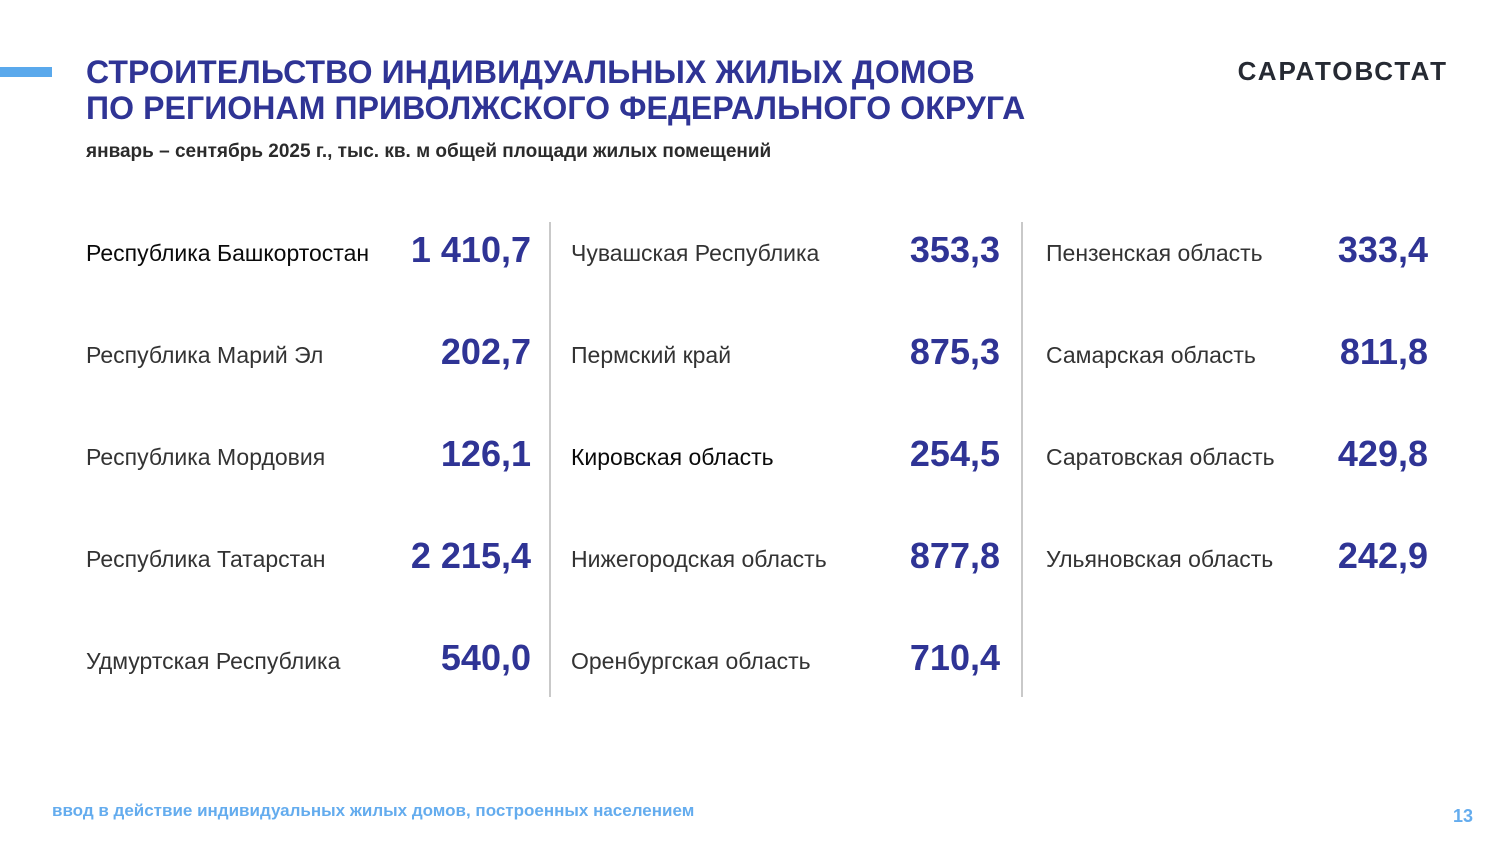 Image resolution: width=1500 pixels, height=844 pixels. What do you see at coordinates (954, 249) in the screenshot?
I see `region-value: 353,3` at bounding box center [954, 249].